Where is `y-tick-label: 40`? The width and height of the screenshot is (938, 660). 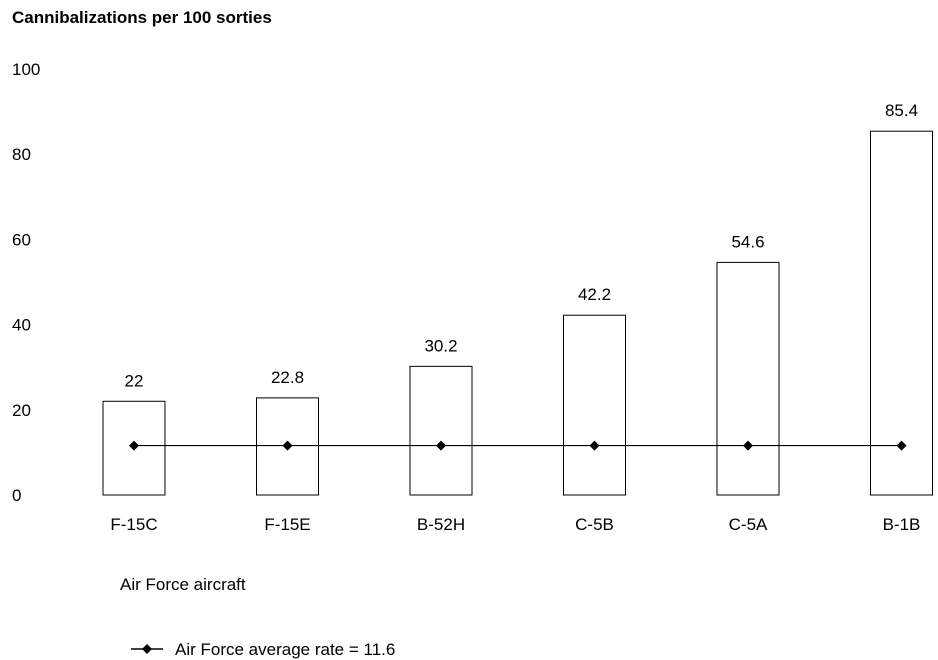
y-tick-label: 40 is located at coordinates (21, 325).